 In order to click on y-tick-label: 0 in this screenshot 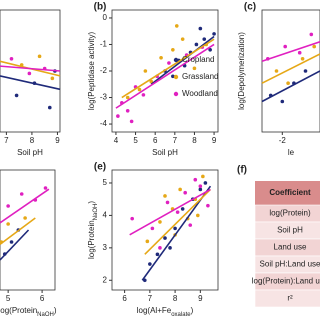, I will do `click(105, 17)`.